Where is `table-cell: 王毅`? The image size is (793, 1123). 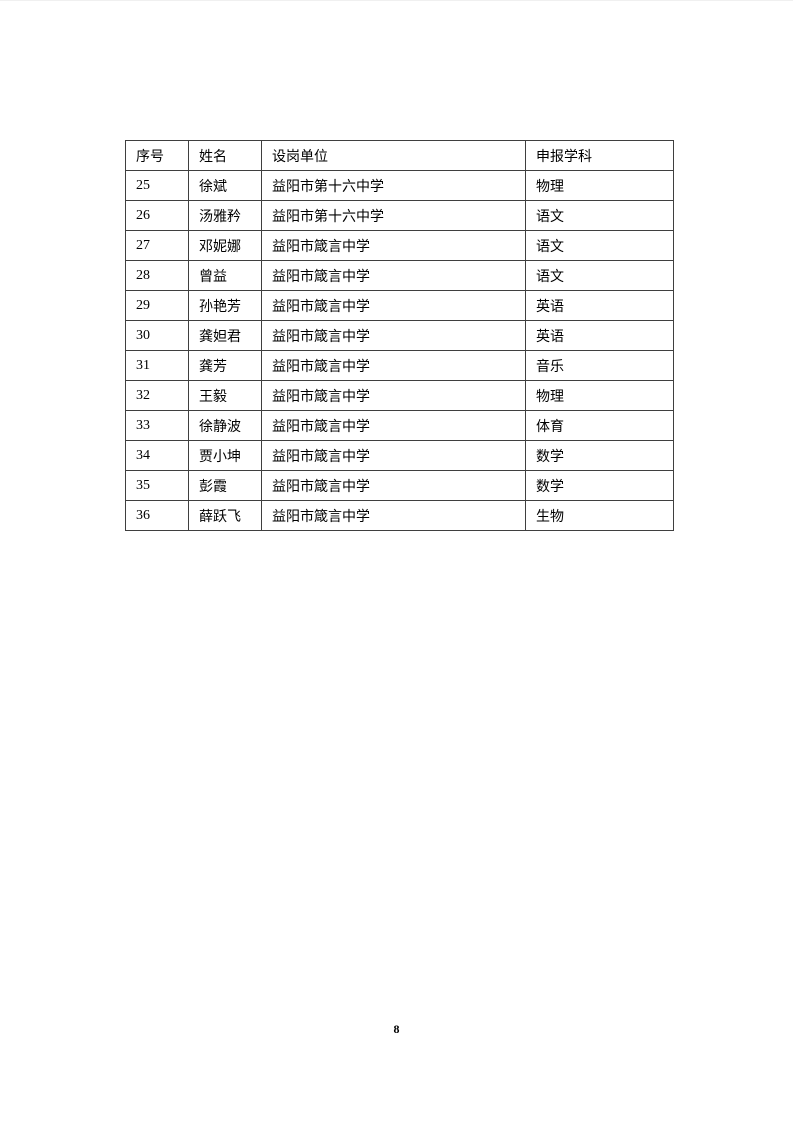 table-cell: 王毅 is located at coordinates (225, 395).